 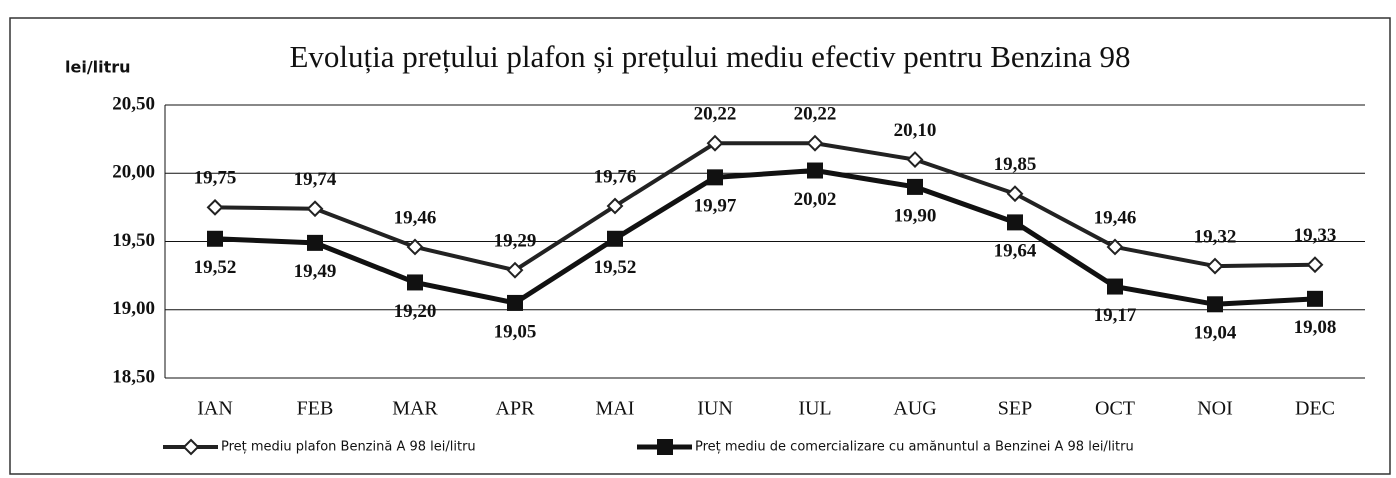 I want to click on x-tick-label: IUL, so click(x=814, y=409).